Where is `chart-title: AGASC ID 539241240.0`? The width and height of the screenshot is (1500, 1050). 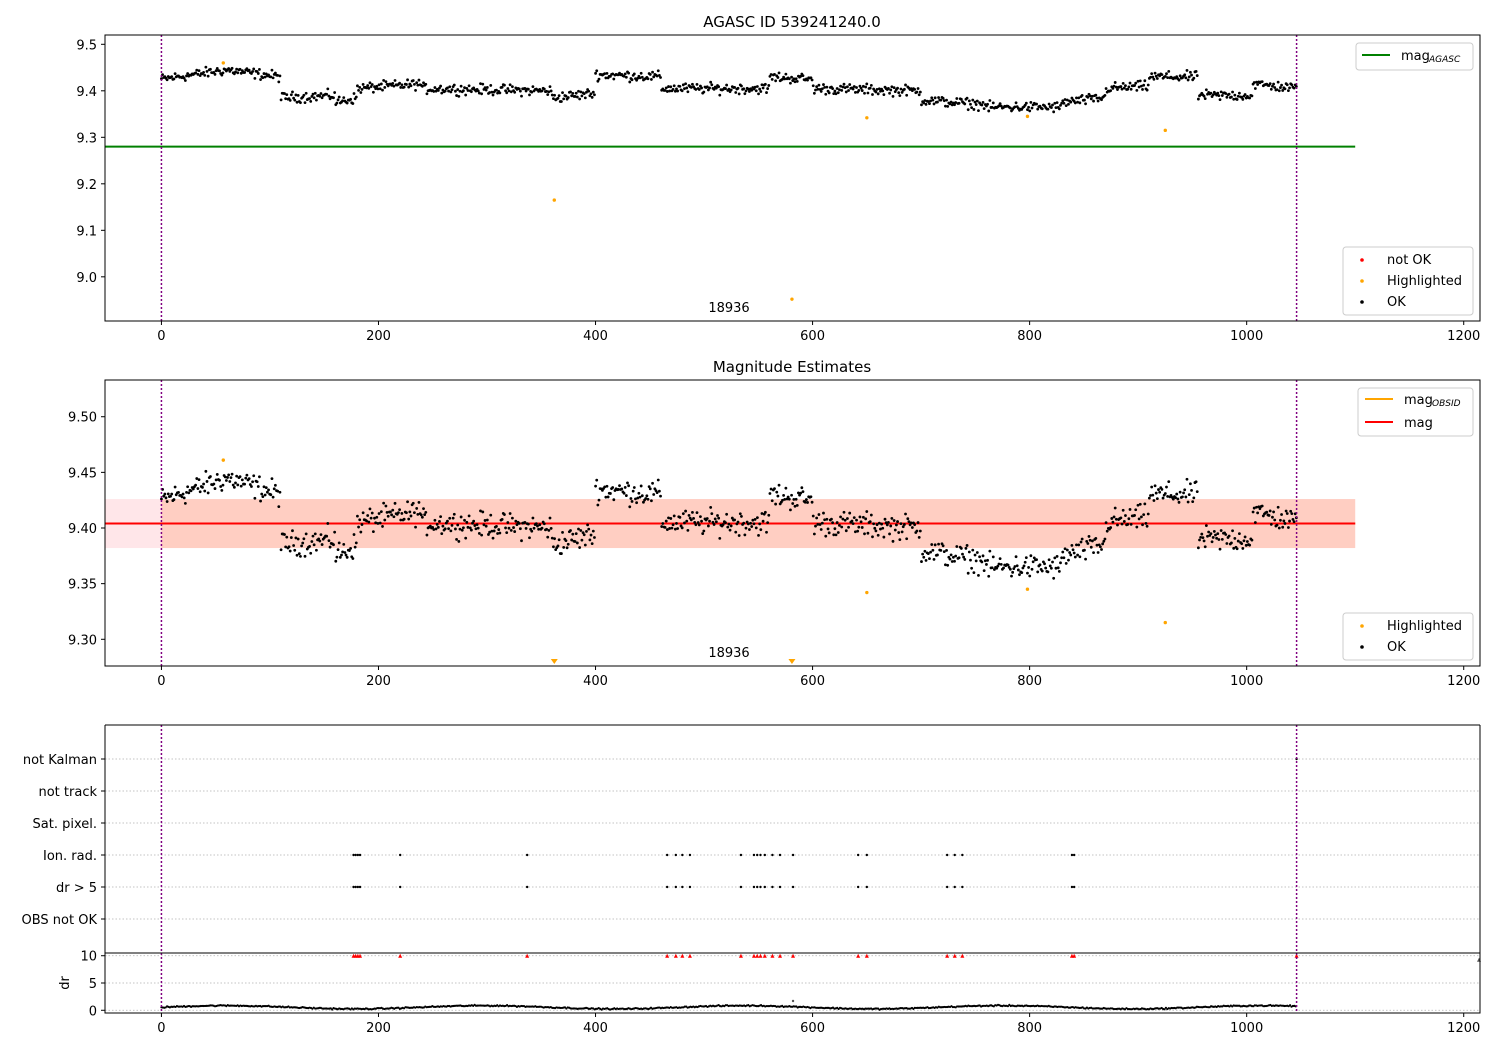
chart-title: AGASC ID 539241240.0 is located at coordinates (792, 22).